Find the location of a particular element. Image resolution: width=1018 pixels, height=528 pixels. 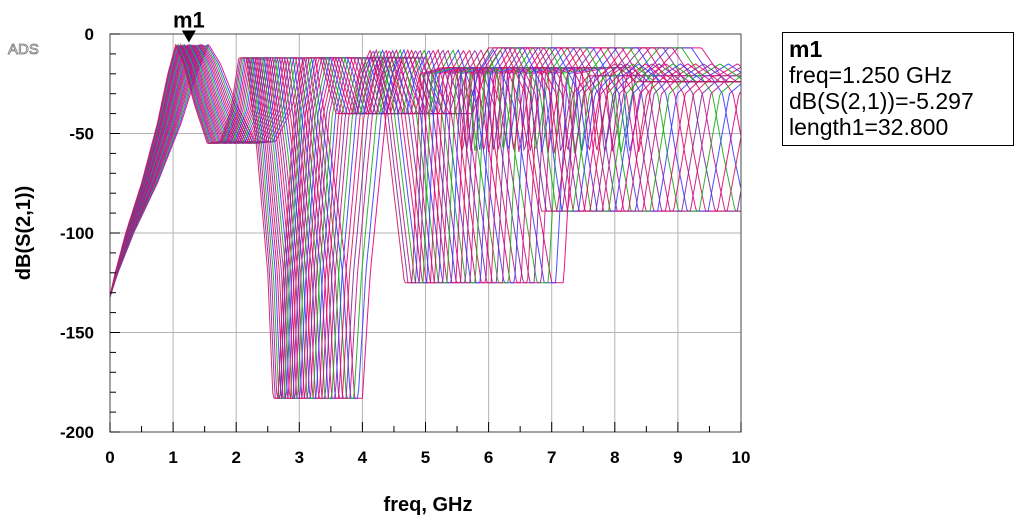

x-tick-label: 7 is located at coordinates (551, 457).